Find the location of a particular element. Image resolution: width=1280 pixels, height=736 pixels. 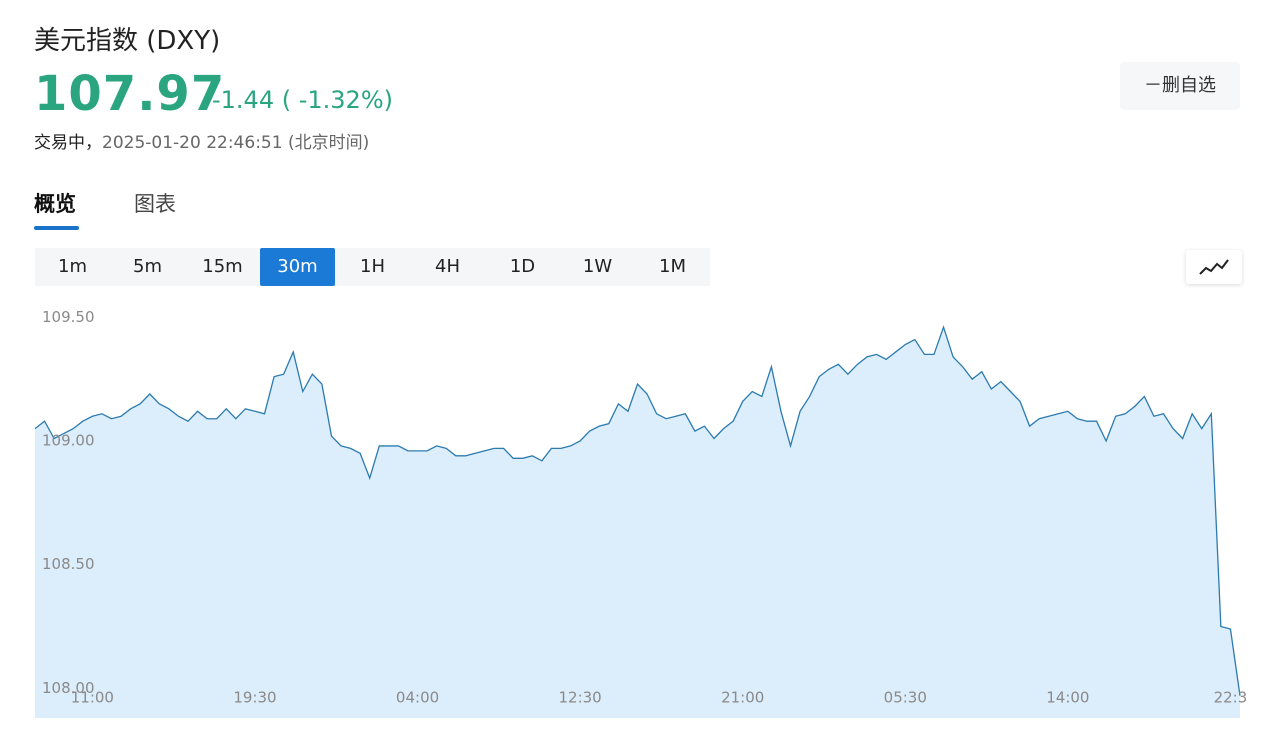

chart-type-button is located at coordinates (1214, 267).